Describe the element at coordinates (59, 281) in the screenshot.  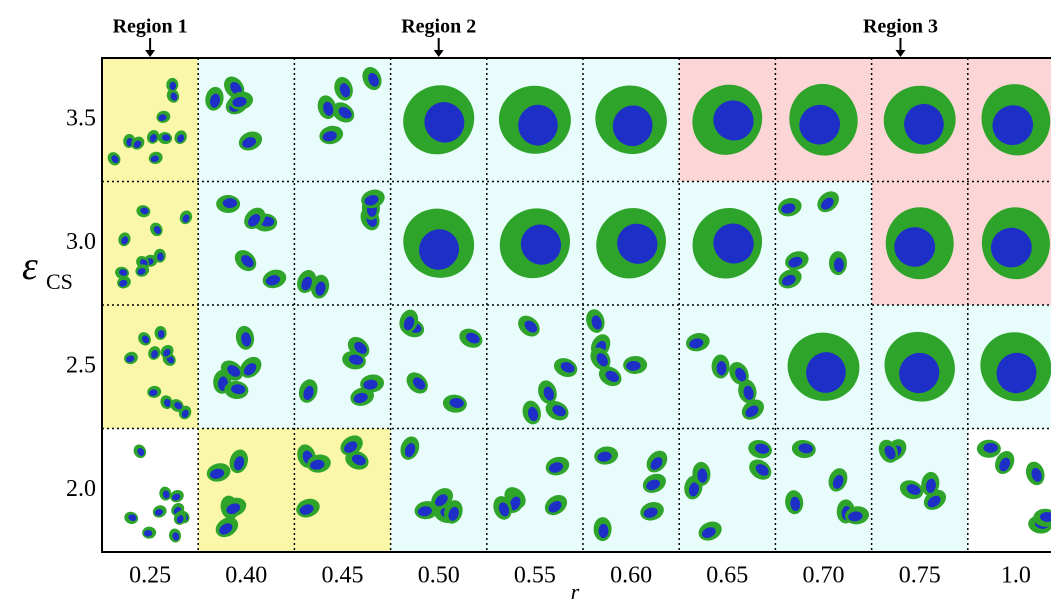
I see `y-axis-subscript: CS` at that location.